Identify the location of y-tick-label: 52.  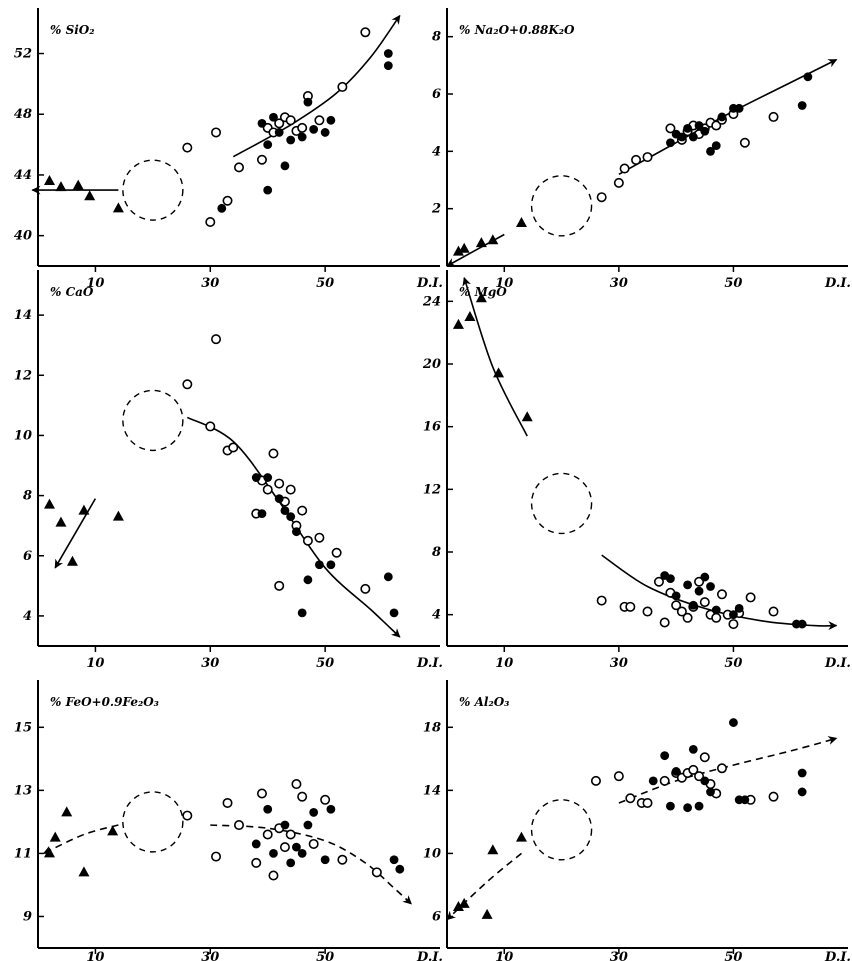
(23, 54).